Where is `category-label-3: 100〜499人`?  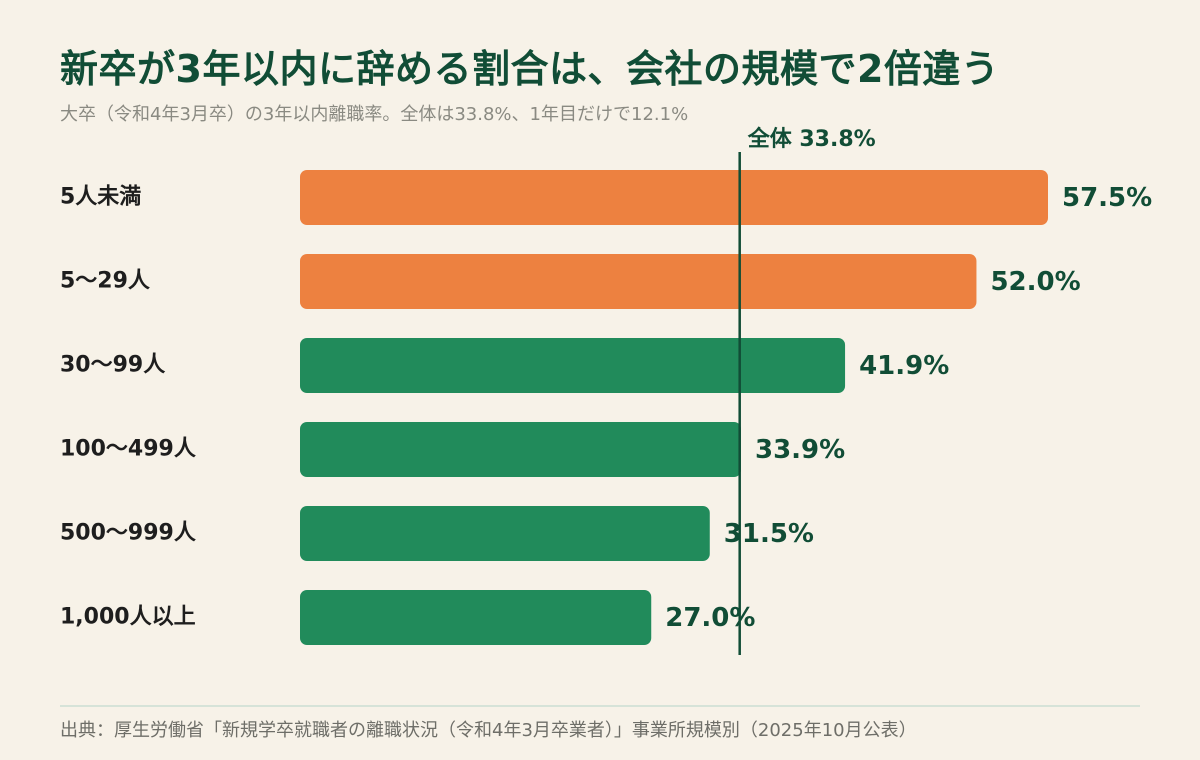 category-label-3: 100〜499人 is located at coordinates (128, 449).